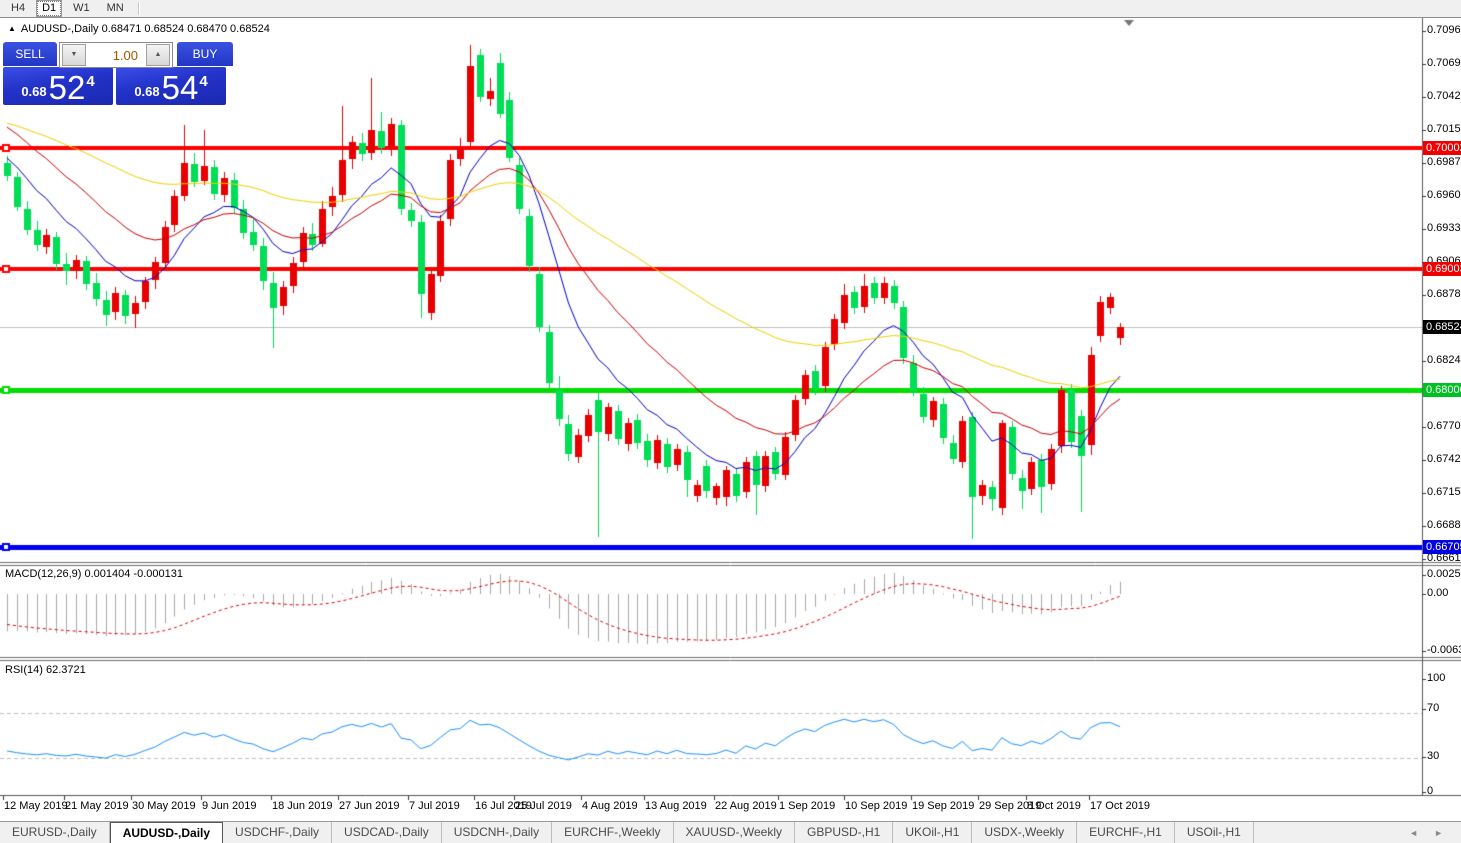 This screenshot has height=843, width=1461. What do you see at coordinates (81, 8) in the screenshot?
I see `timeframe-button-w1: W1` at bounding box center [81, 8].